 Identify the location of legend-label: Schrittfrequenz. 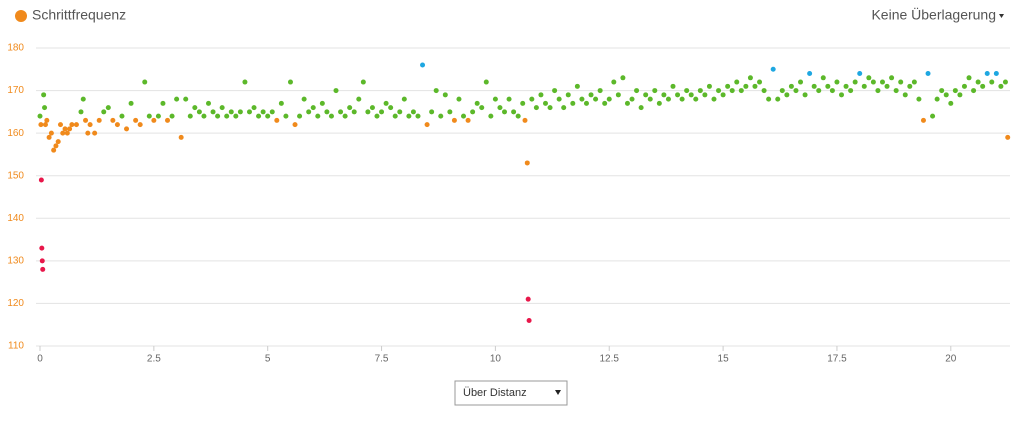
(79, 15).